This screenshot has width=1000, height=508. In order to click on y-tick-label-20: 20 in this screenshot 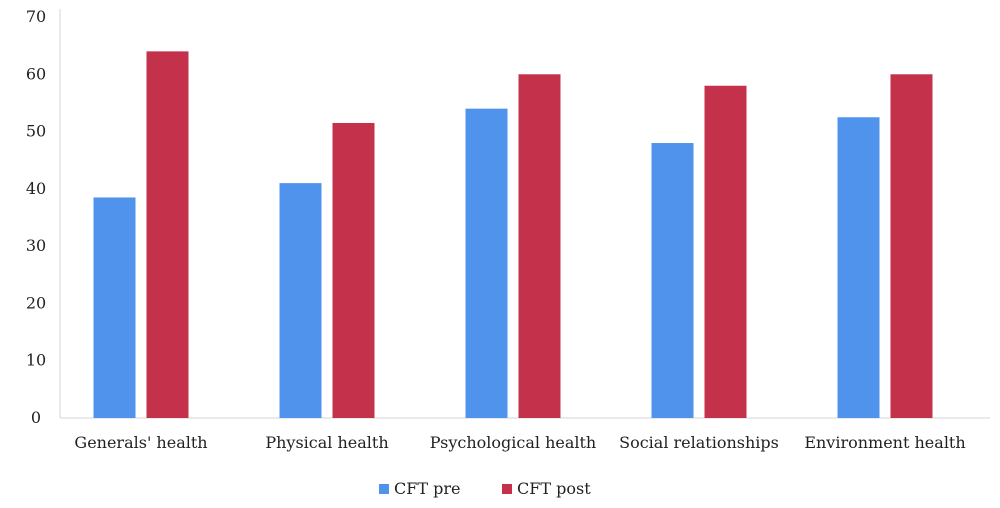, I will do `click(36, 302)`.